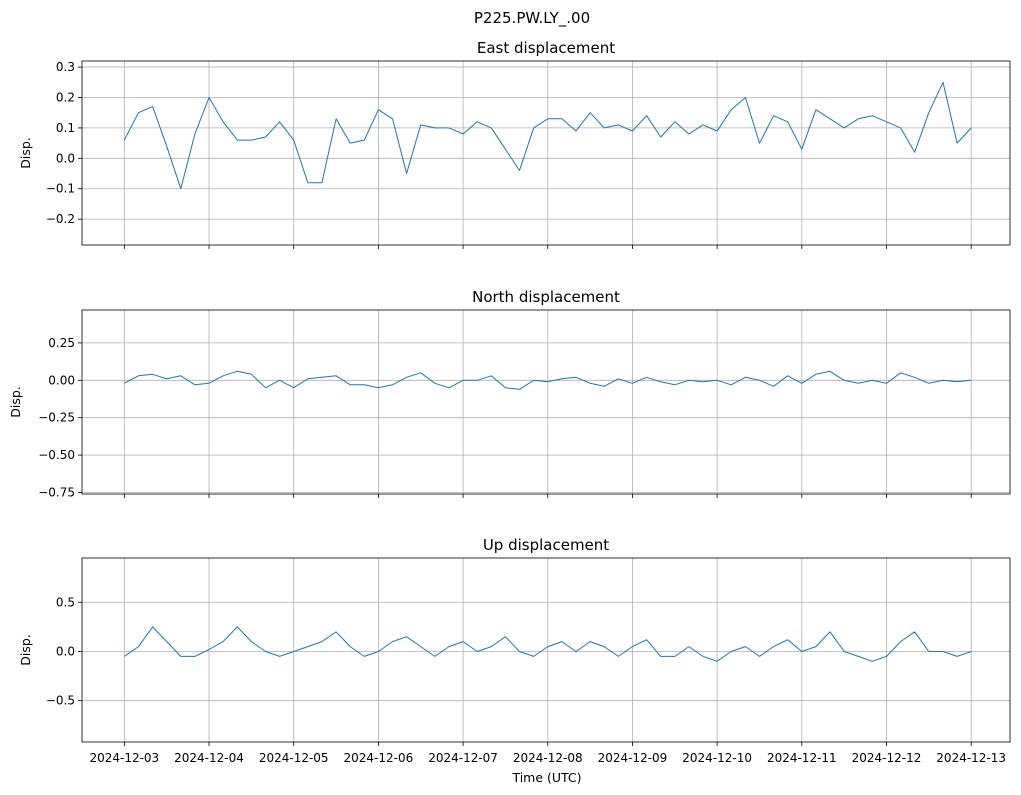  What do you see at coordinates (971, 758) in the screenshot?
I see `x-tick-label: 2024-12-13` at bounding box center [971, 758].